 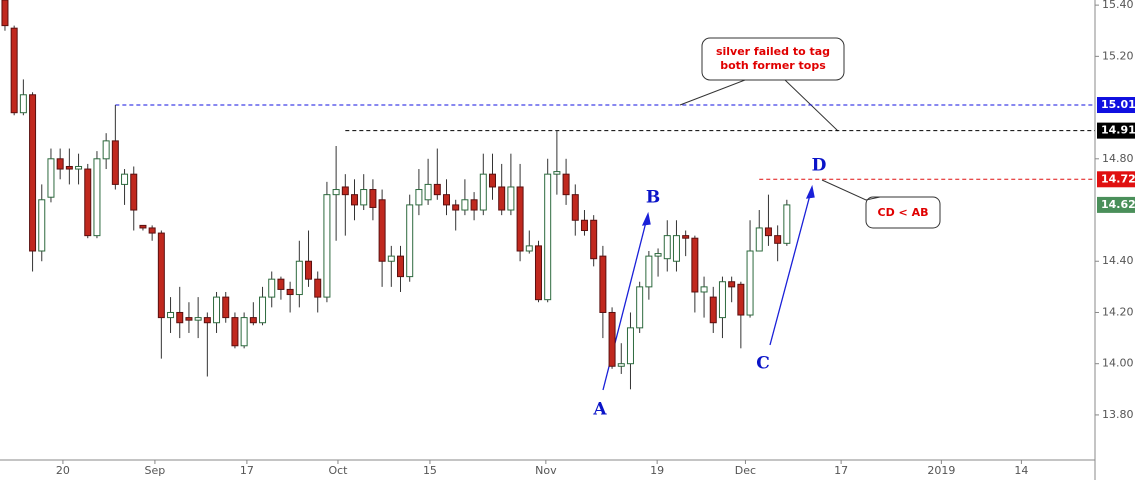 I want to click on x-tick-label: 20, so click(x=63, y=470).